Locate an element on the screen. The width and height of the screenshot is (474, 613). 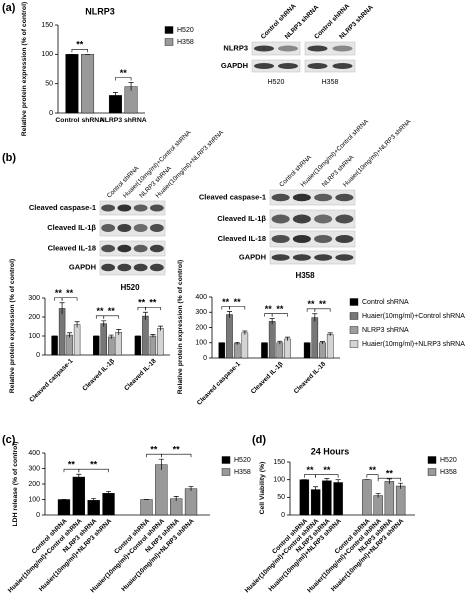
blot-row-label: GAPDH is located at coordinates (252, 256).